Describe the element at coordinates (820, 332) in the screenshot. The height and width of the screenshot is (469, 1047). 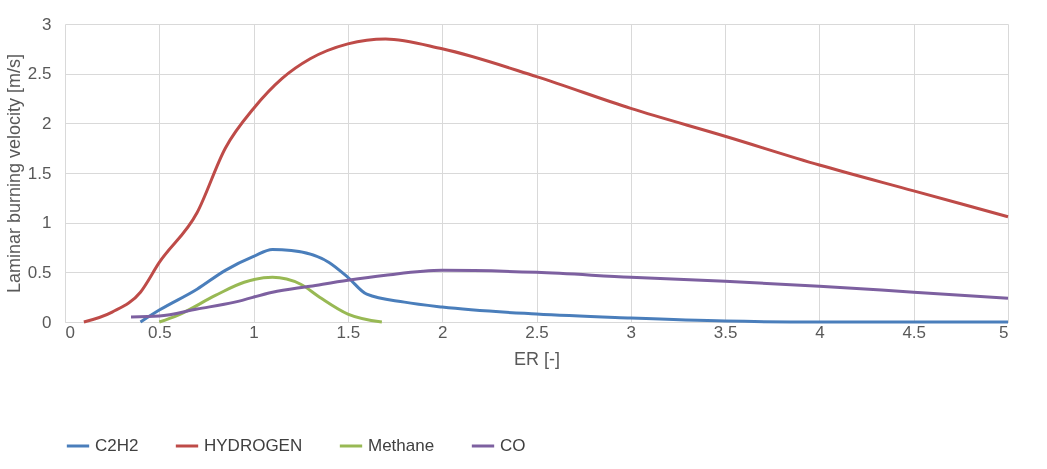
I see `x-tick-label: 4` at that location.